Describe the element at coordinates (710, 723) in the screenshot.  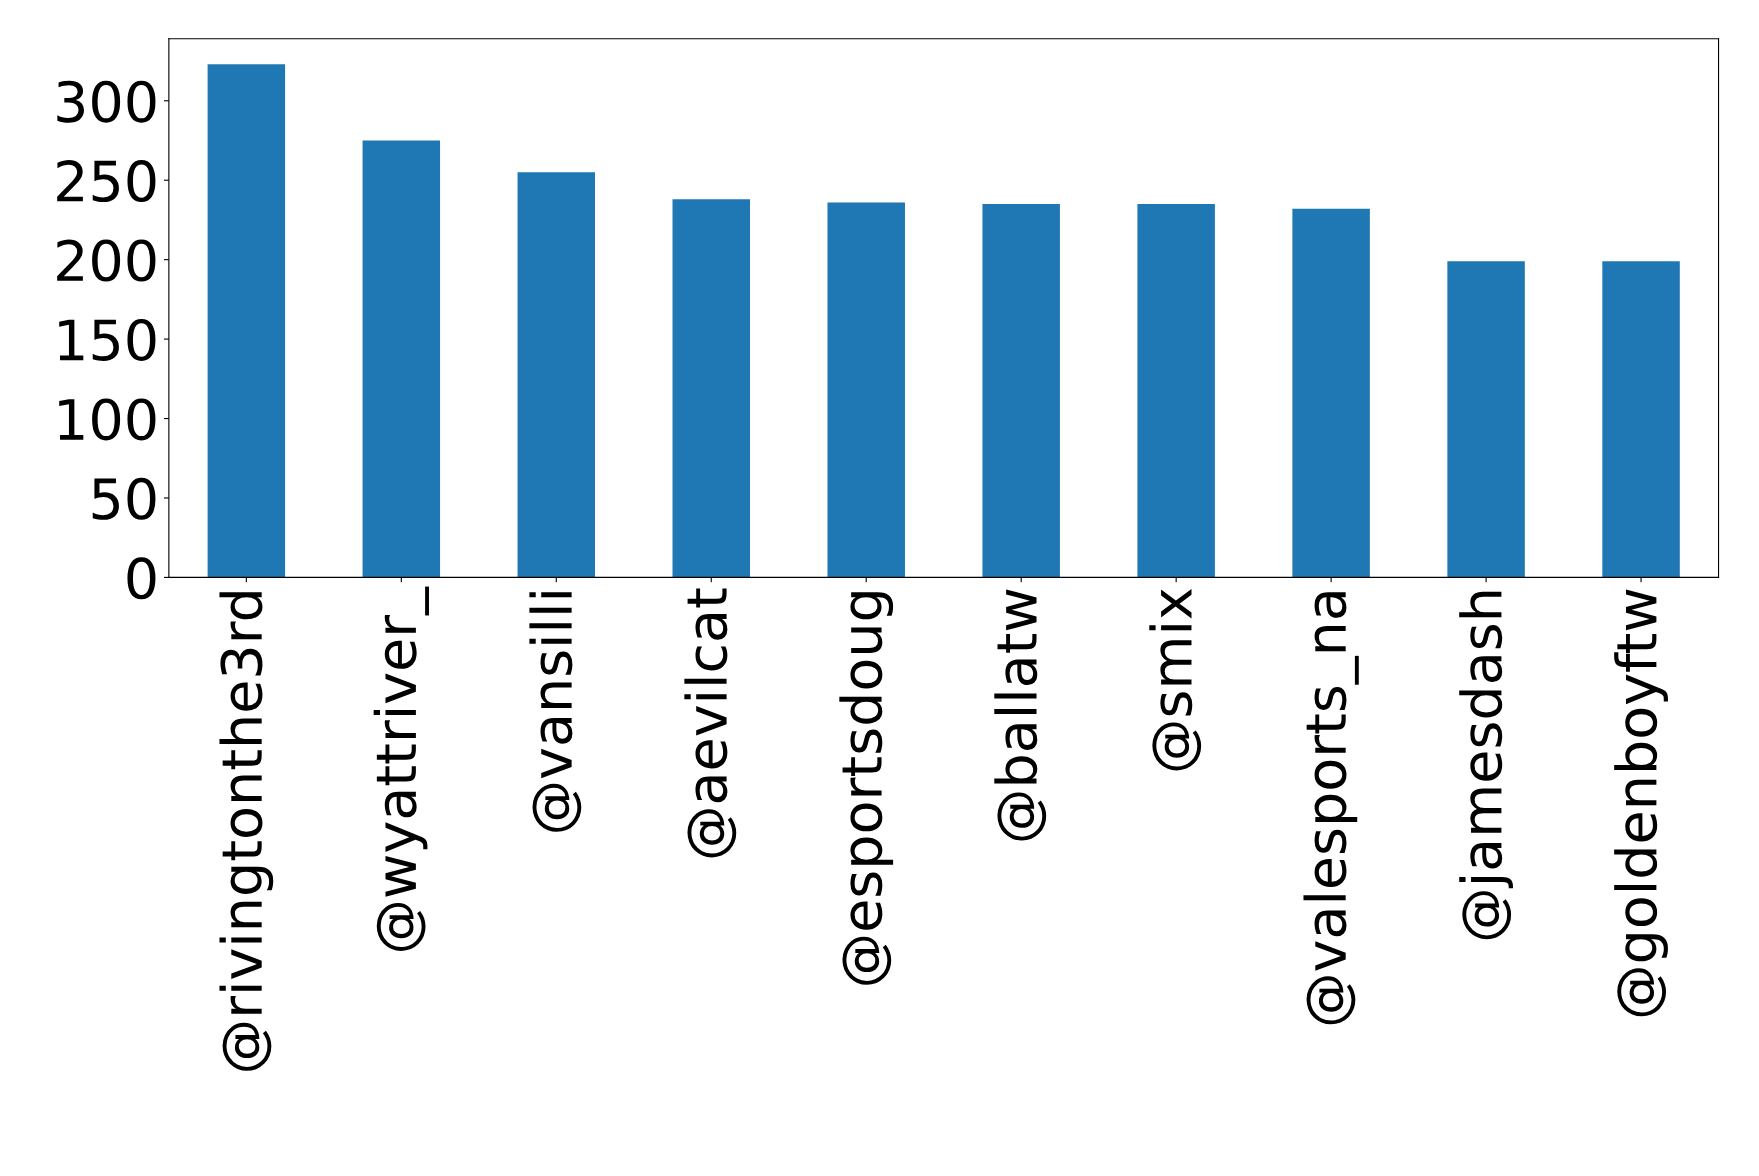
I see `x-tick-label: @aevilcat` at that location.